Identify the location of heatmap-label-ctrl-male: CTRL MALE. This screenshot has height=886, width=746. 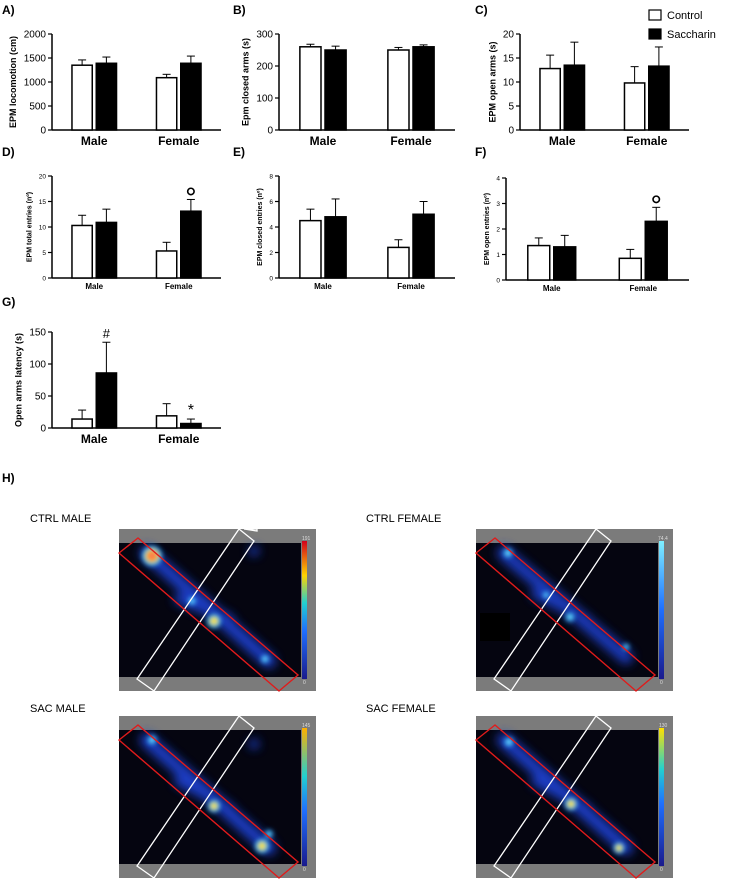
(60, 519).